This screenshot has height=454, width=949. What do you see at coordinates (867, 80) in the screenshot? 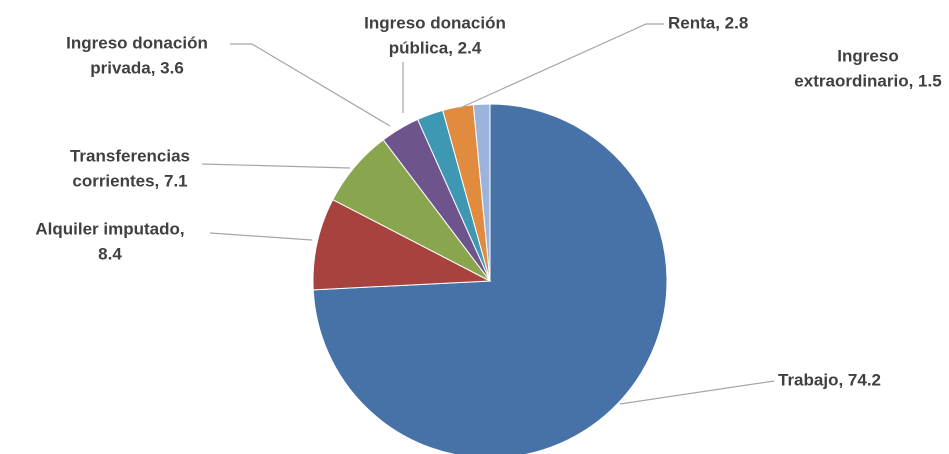
I see `data-label: extraordinario, 1.5` at bounding box center [867, 80].